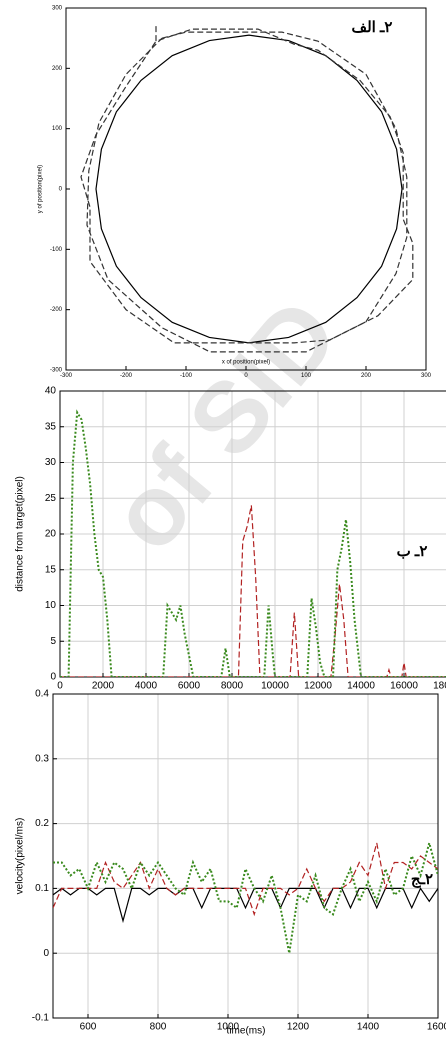  I want to click on y-axis-label: y of position(pixel), so click(41, 189).